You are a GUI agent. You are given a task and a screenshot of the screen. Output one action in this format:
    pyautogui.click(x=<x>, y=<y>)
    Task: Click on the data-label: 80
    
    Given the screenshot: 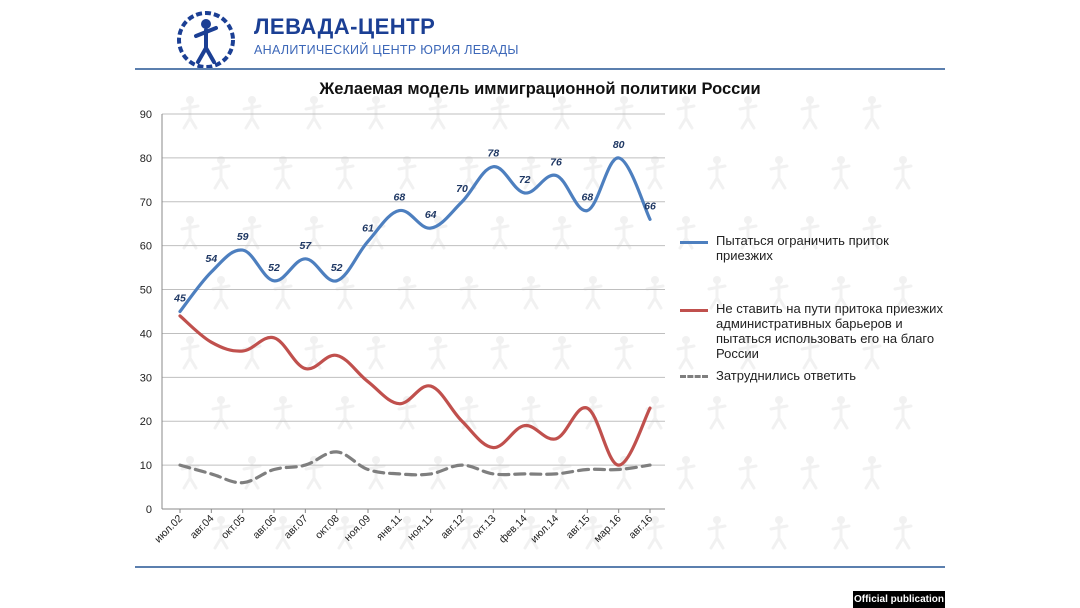 What is the action you would take?
    pyautogui.click(x=619, y=145)
    